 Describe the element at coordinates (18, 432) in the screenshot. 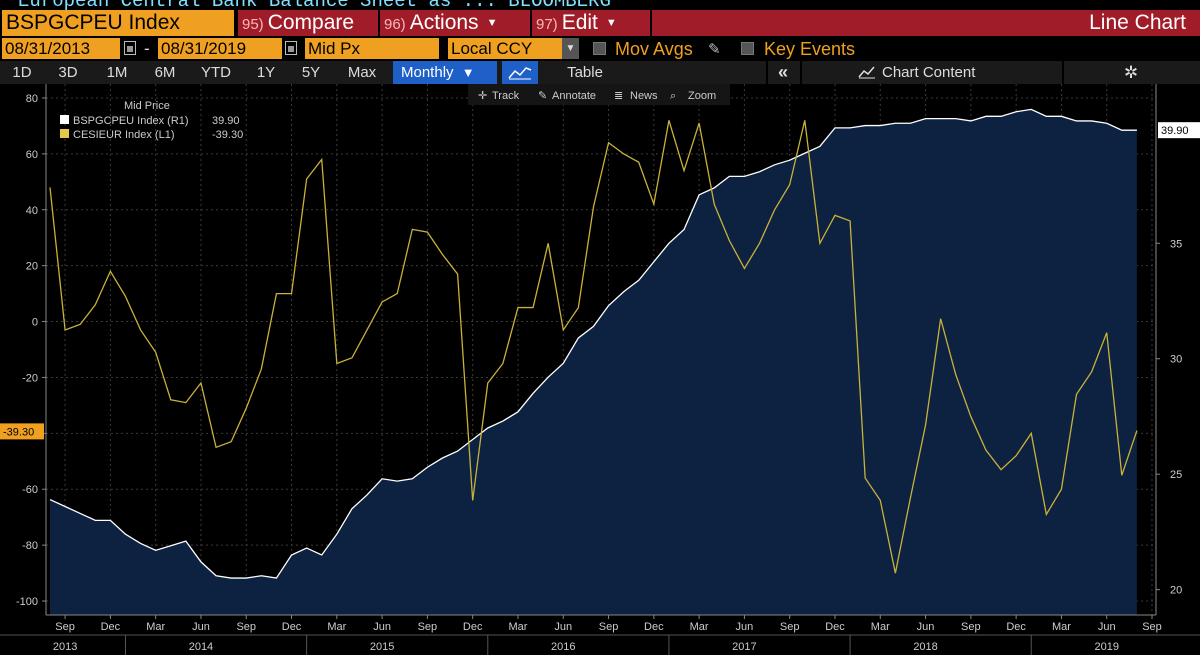

I see `last-value-tag-left: -39.30` at that location.